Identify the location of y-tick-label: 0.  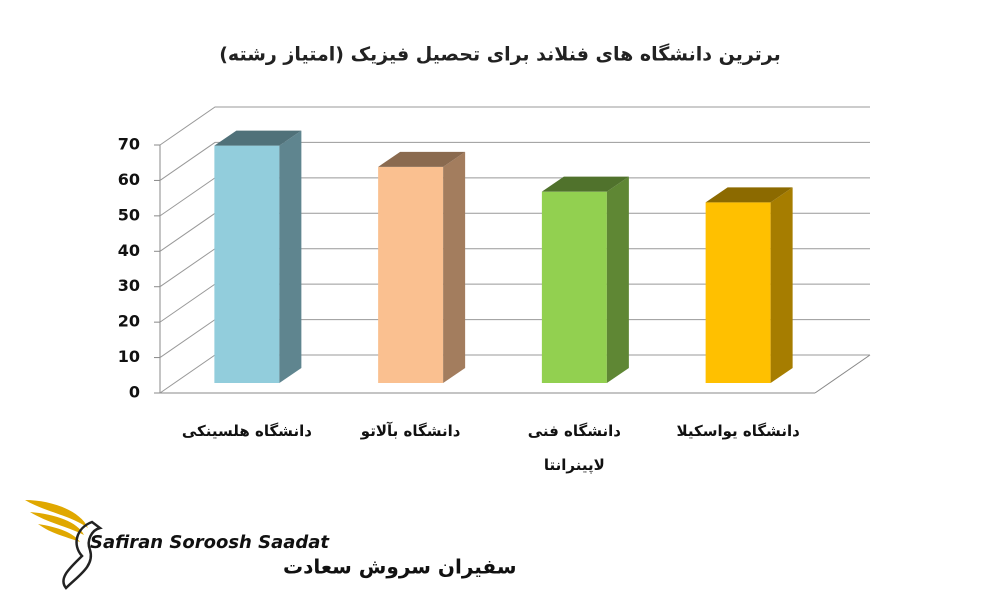
(134, 392).